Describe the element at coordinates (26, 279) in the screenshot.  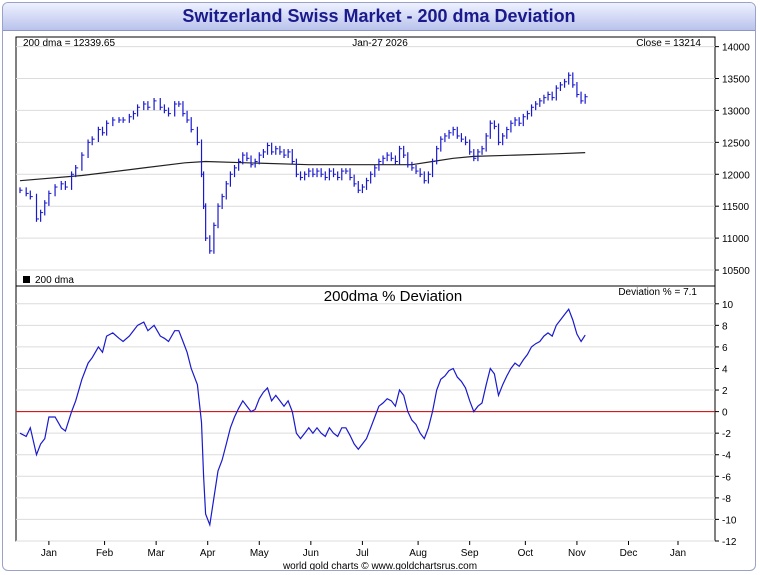
I see `ma-legend-swatch` at that location.